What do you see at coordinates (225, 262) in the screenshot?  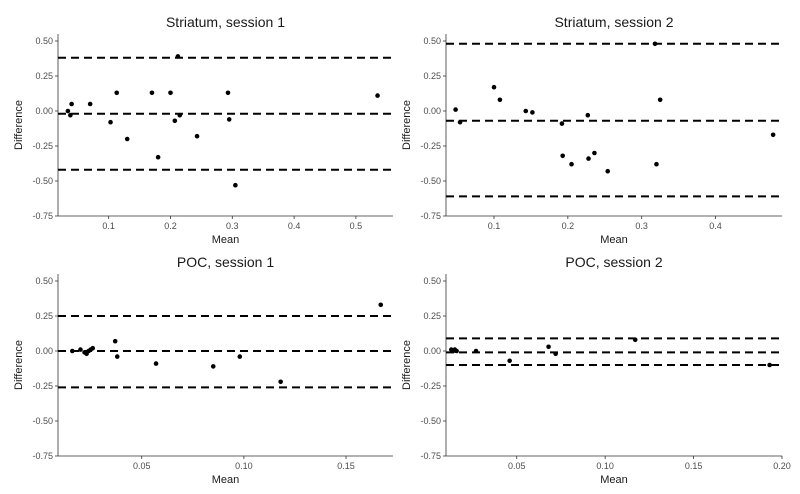 I see `panel-title: POC, session 1` at bounding box center [225, 262].